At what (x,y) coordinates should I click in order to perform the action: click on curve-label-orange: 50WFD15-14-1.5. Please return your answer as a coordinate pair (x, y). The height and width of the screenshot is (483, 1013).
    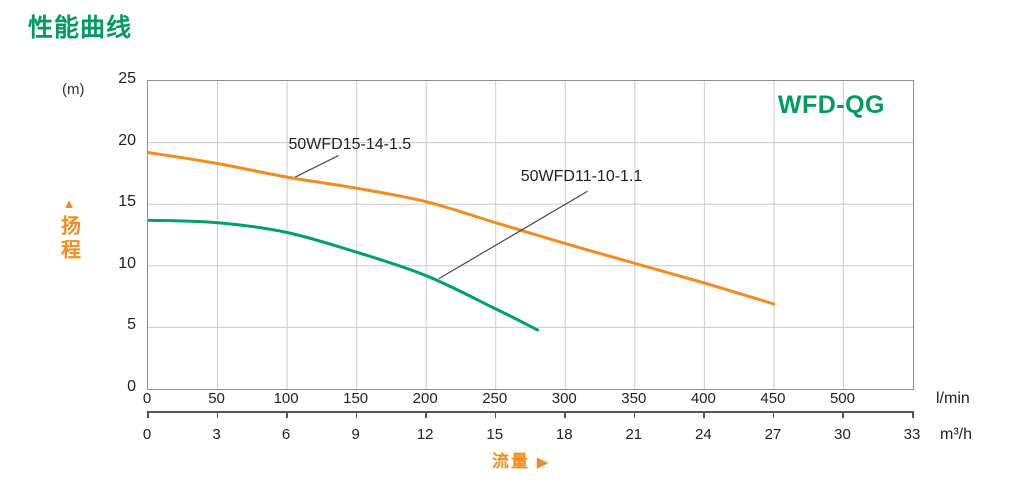
    Looking at the image, I should click on (350, 145).